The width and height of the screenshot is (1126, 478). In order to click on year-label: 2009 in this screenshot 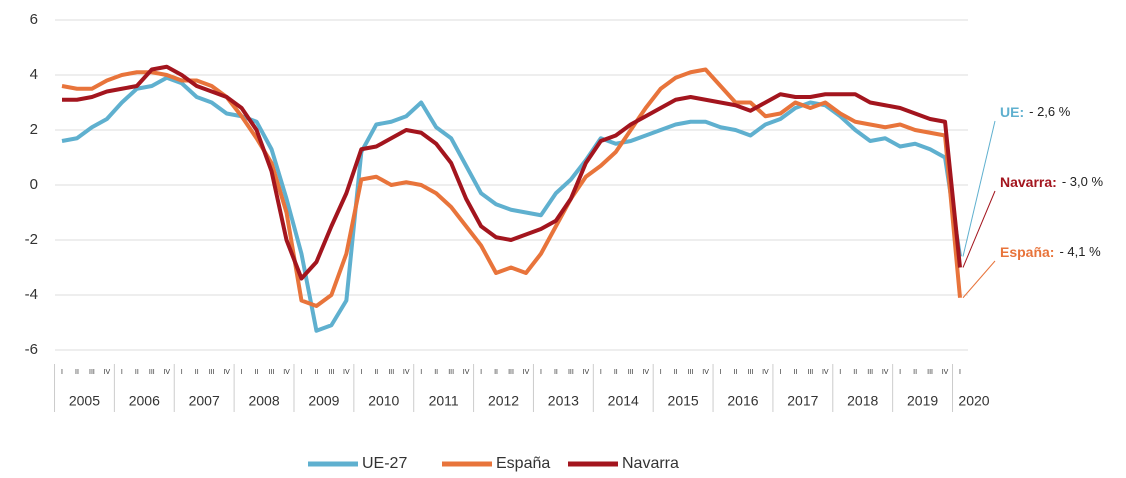, I will do `click(323, 401)`.